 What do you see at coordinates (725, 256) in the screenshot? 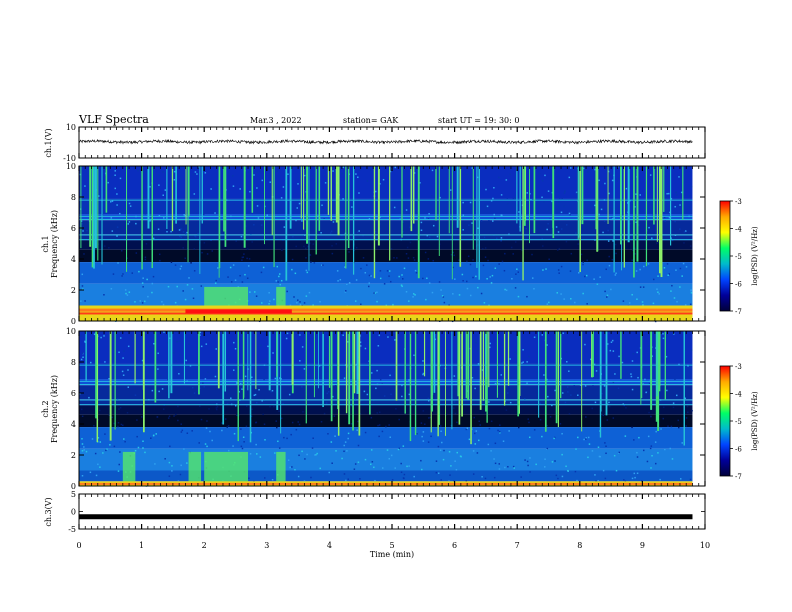
I see `colorbar-scale` at bounding box center [725, 256].